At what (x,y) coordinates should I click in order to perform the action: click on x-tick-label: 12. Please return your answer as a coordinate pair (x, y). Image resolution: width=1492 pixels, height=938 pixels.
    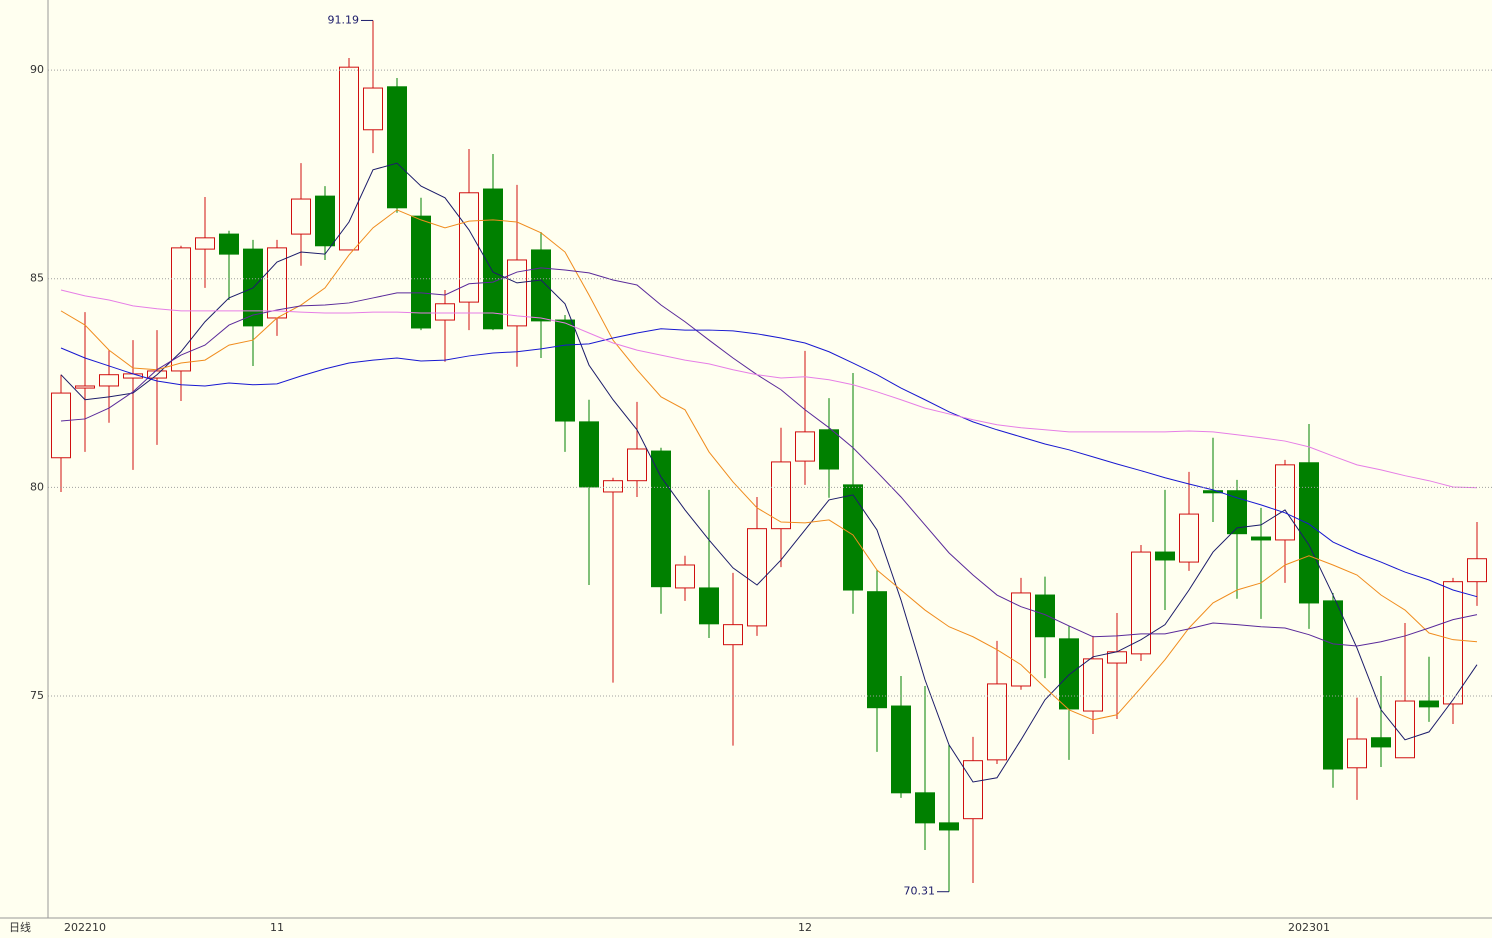
    Looking at the image, I should click on (805, 927).